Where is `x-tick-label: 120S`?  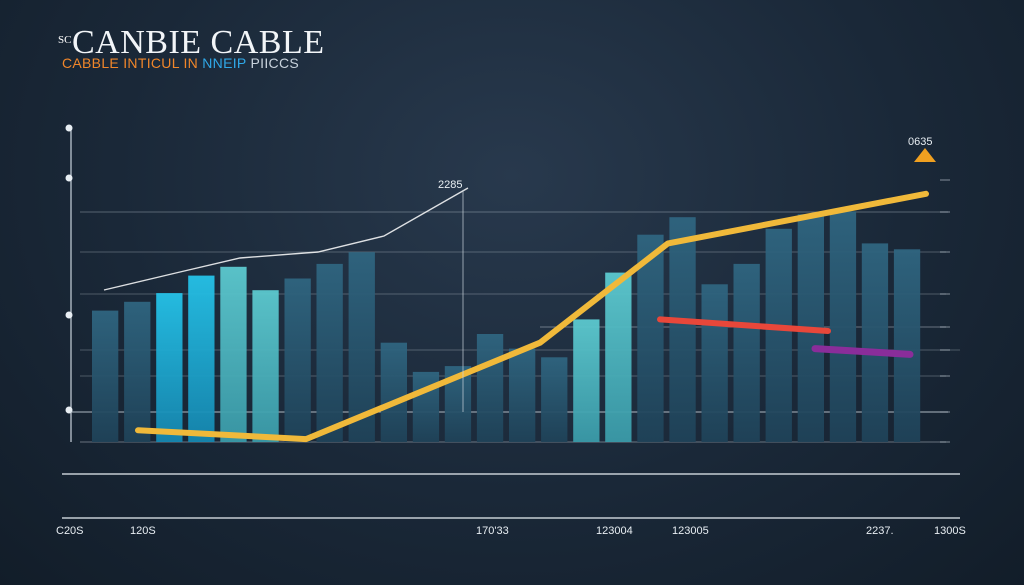 x-tick-label: 120S is located at coordinates (143, 531).